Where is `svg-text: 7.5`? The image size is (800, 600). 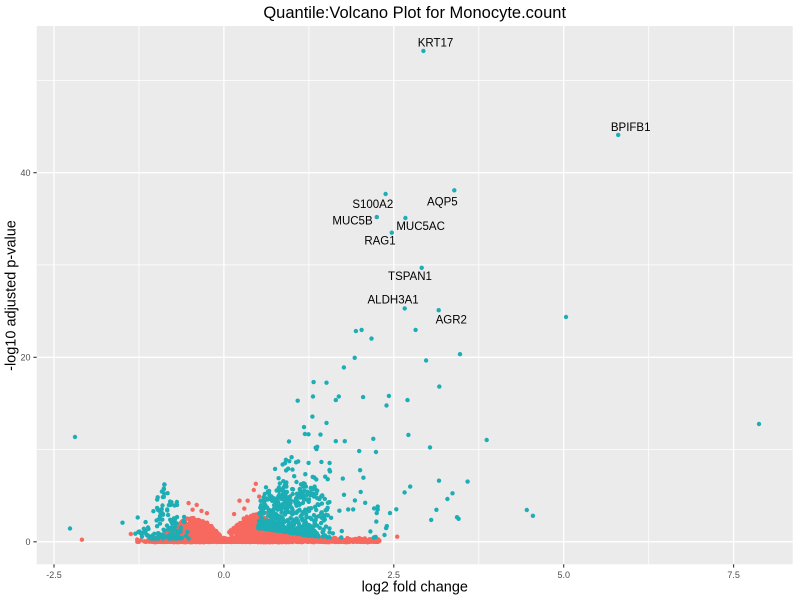 svg-text: 7.5 is located at coordinates (733, 575).